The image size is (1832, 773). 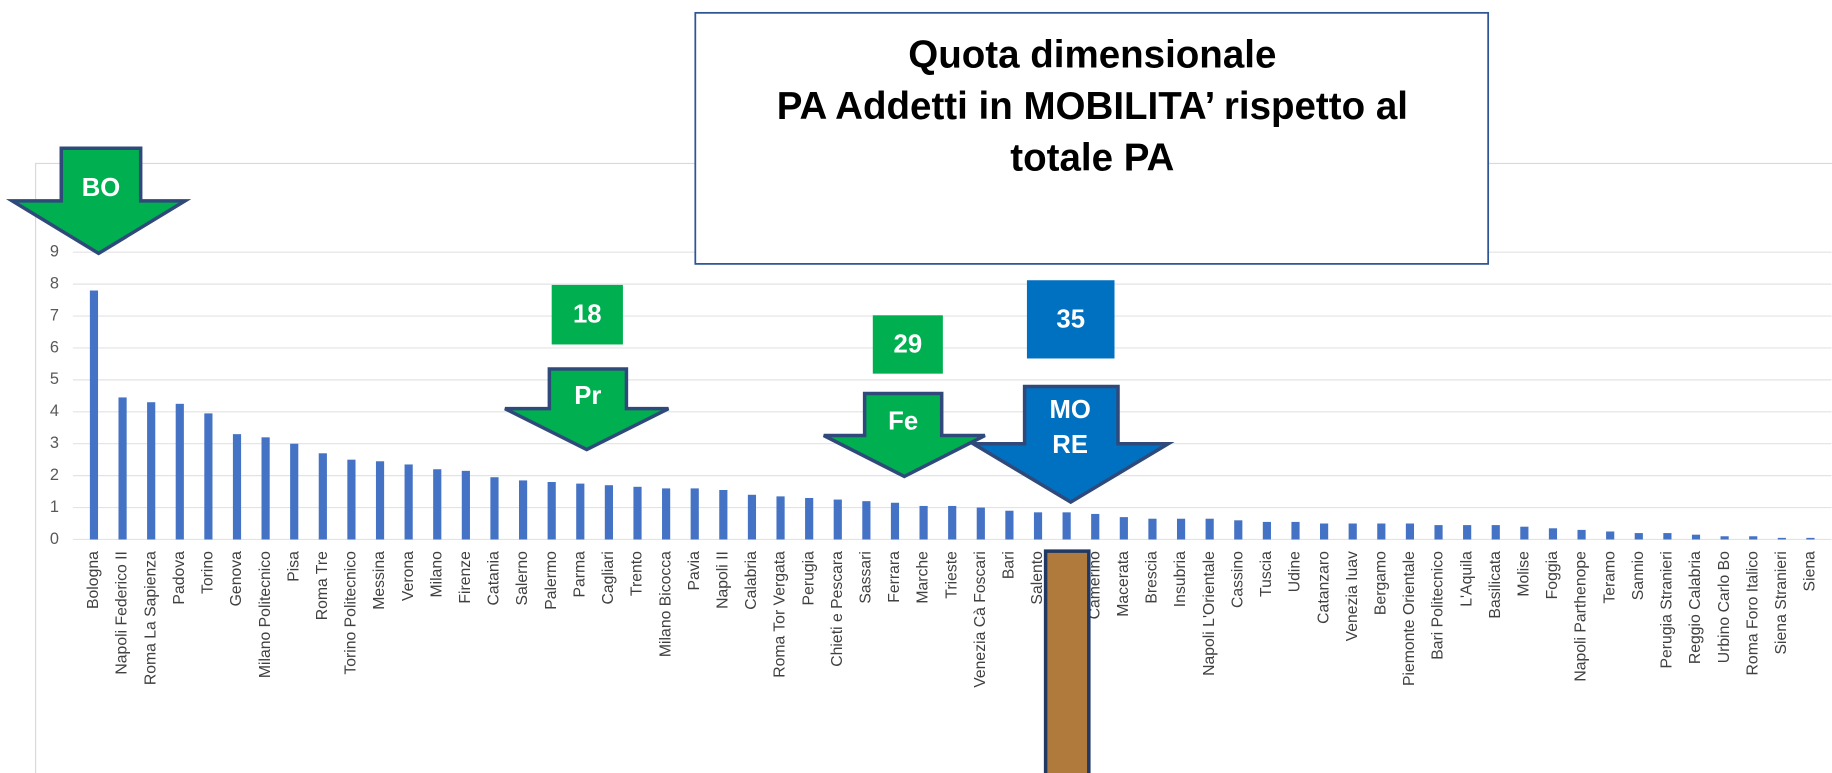 What do you see at coordinates (1638, 575) in the screenshot?
I see `x-tick-label: Sannio` at bounding box center [1638, 575].